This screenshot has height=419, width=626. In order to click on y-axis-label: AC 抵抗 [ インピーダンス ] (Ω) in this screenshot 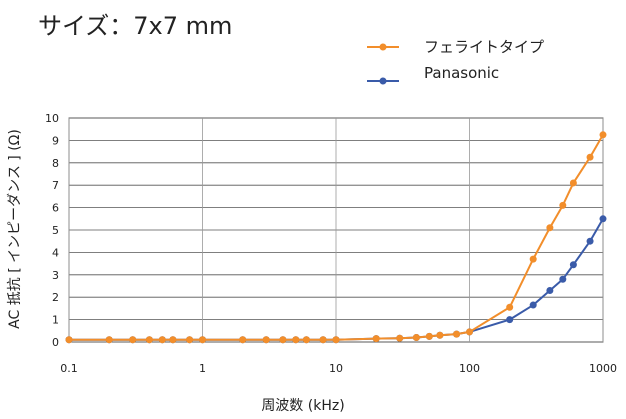, I will do `click(15, 229)`.